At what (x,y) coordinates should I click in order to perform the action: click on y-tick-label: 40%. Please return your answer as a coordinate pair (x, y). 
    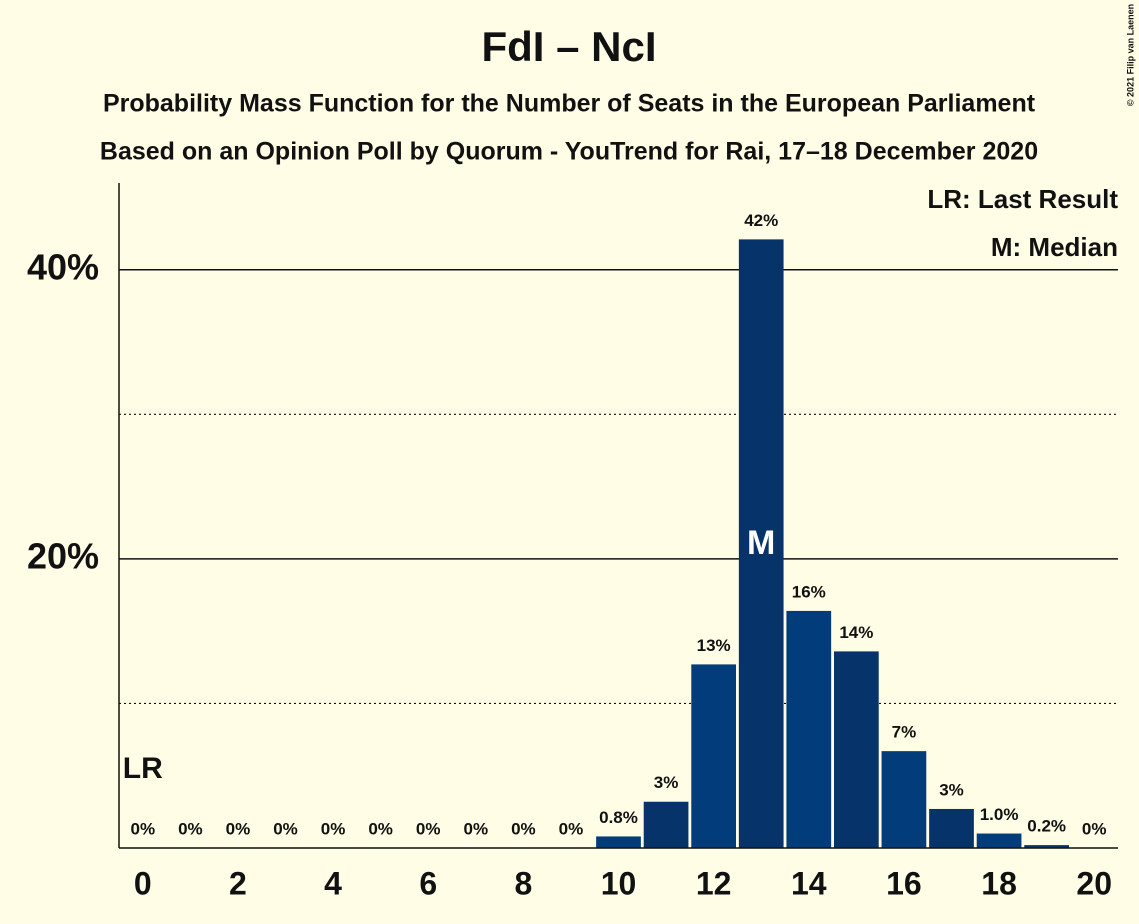
    Looking at the image, I should click on (63, 266).